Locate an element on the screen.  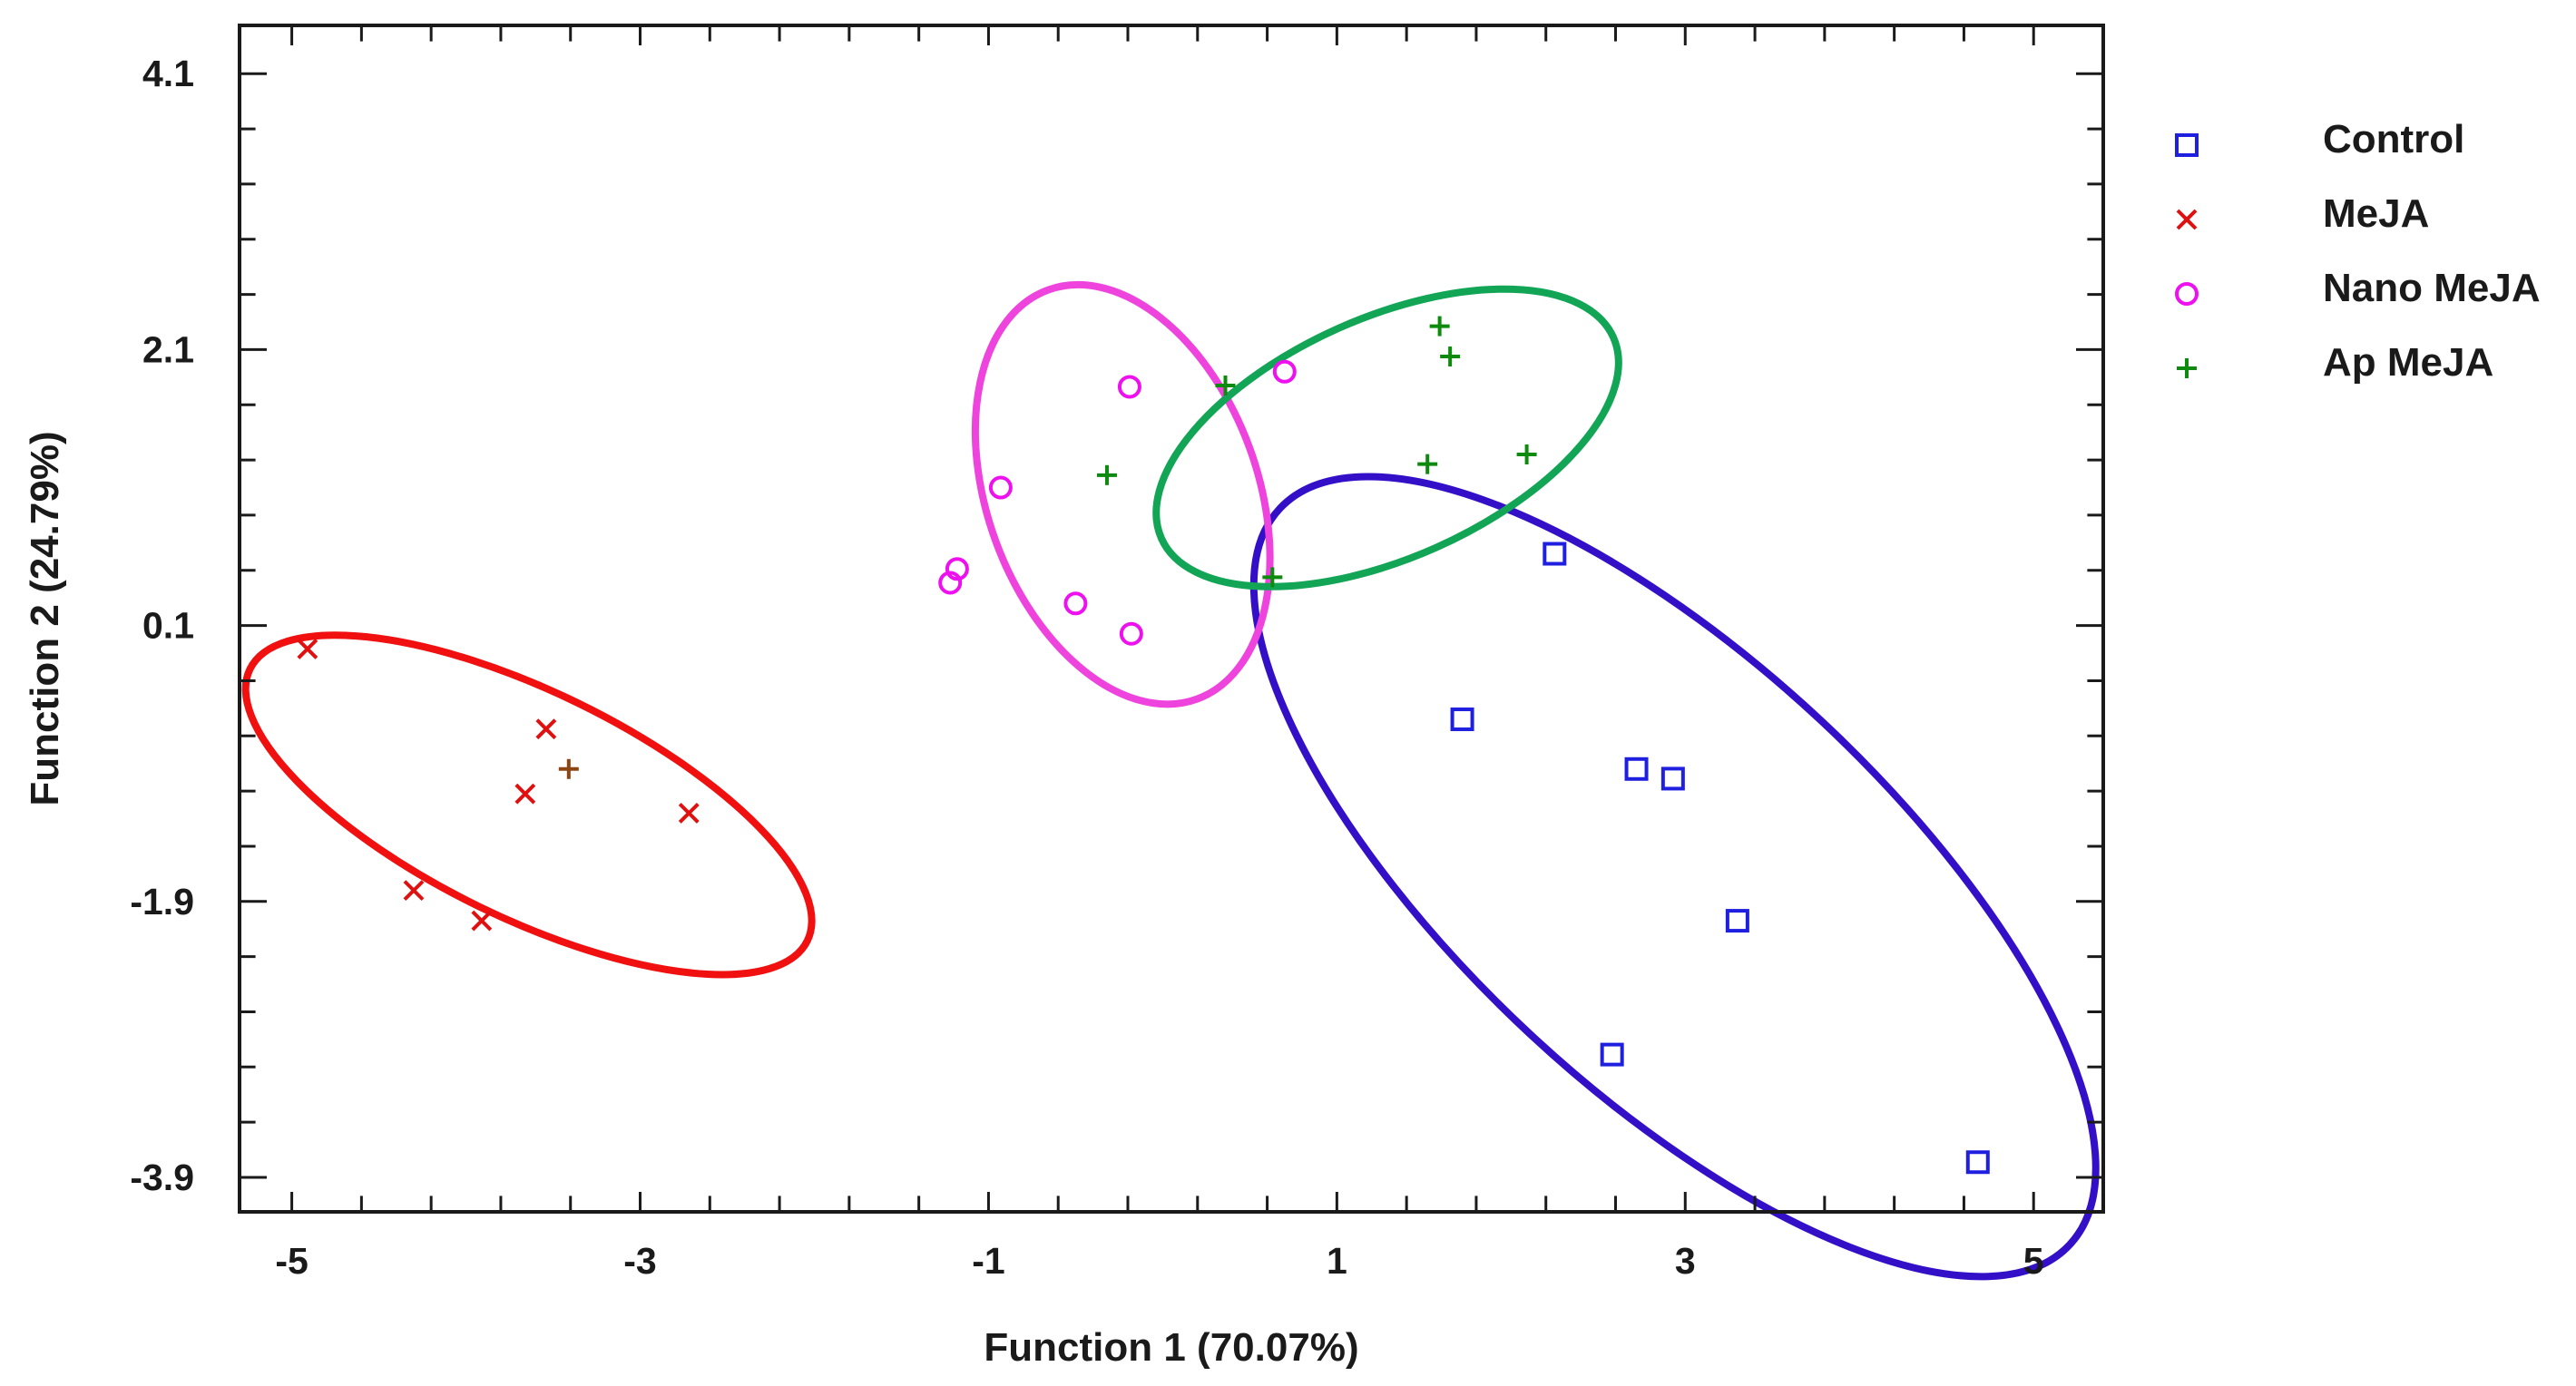
legend-label-control: Control is located at coordinates (2393, 139).